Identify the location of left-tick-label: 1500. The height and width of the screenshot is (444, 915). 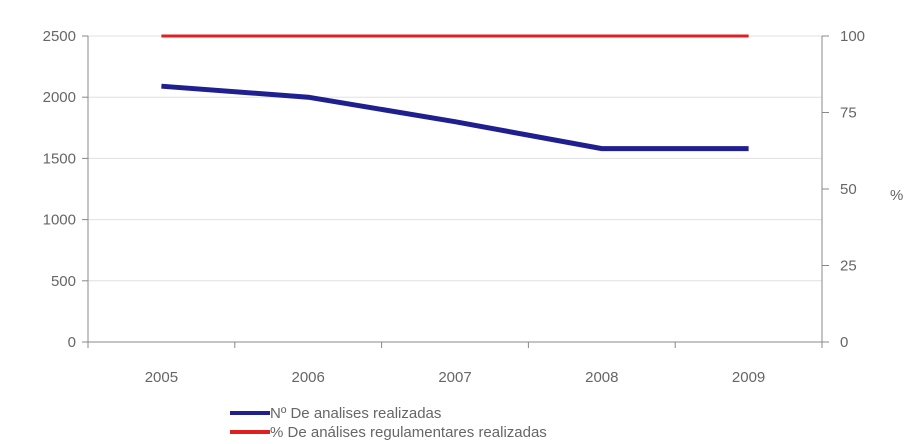
(59, 158).